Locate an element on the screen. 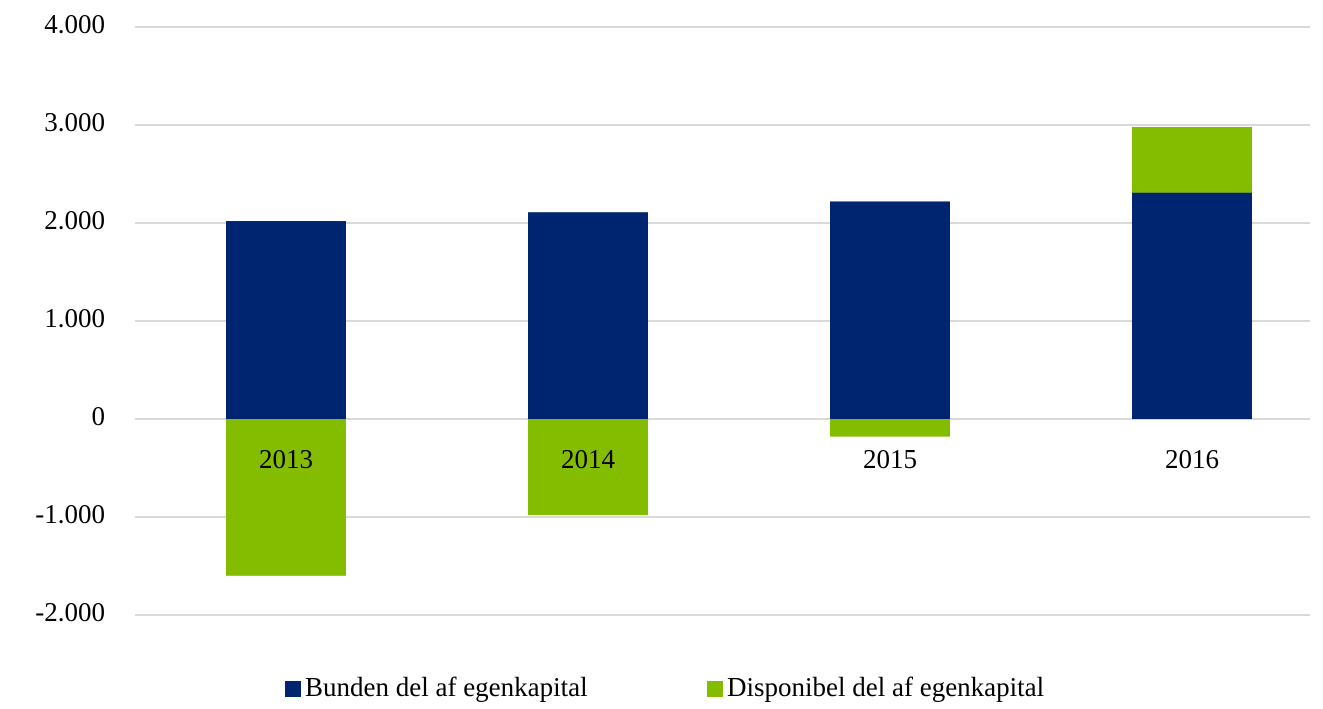  y-tick-label: 0 is located at coordinates (99, 416).